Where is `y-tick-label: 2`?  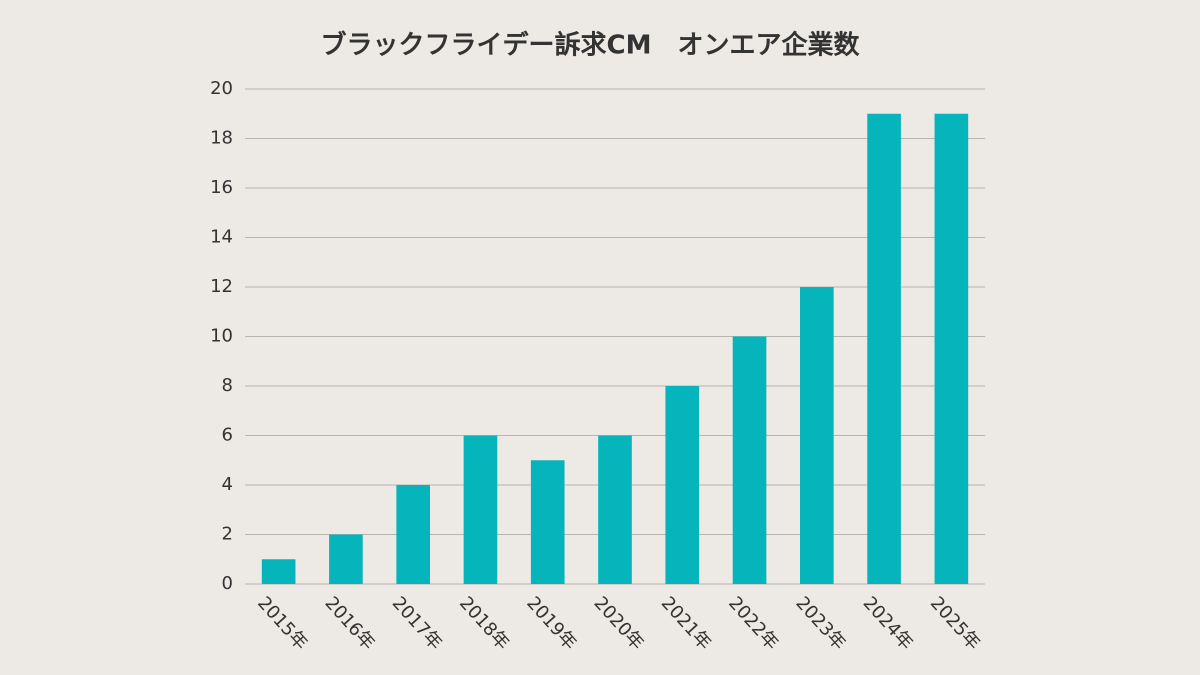 y-tick-label: 2 is located at coordinates (227, 534).